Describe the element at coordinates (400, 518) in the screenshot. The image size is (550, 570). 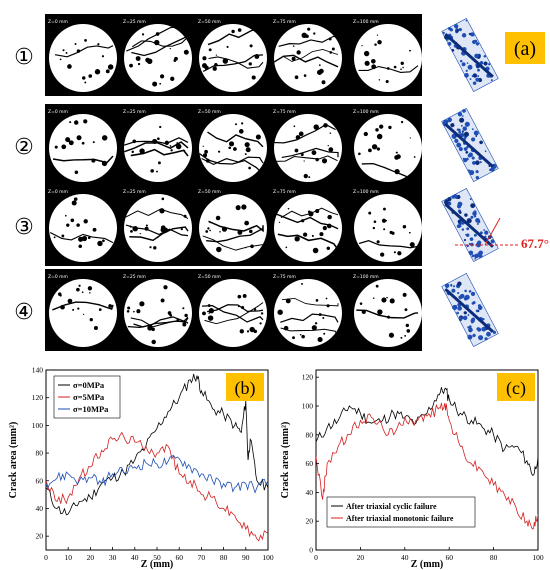
I see `legend-label: After triaxial monotonic failure` at that location.